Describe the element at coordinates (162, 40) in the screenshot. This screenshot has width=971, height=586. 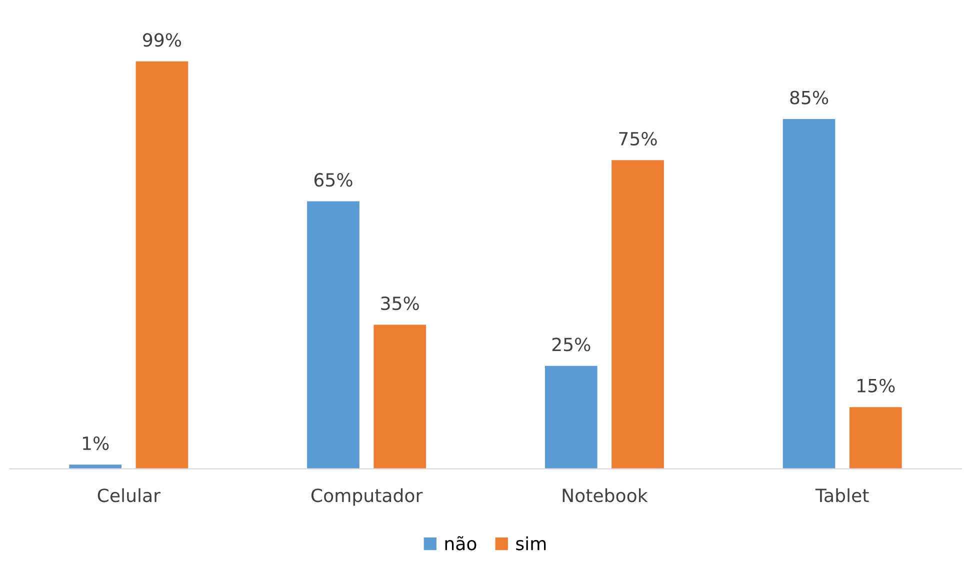
I see `data-label: 99%` at that location.